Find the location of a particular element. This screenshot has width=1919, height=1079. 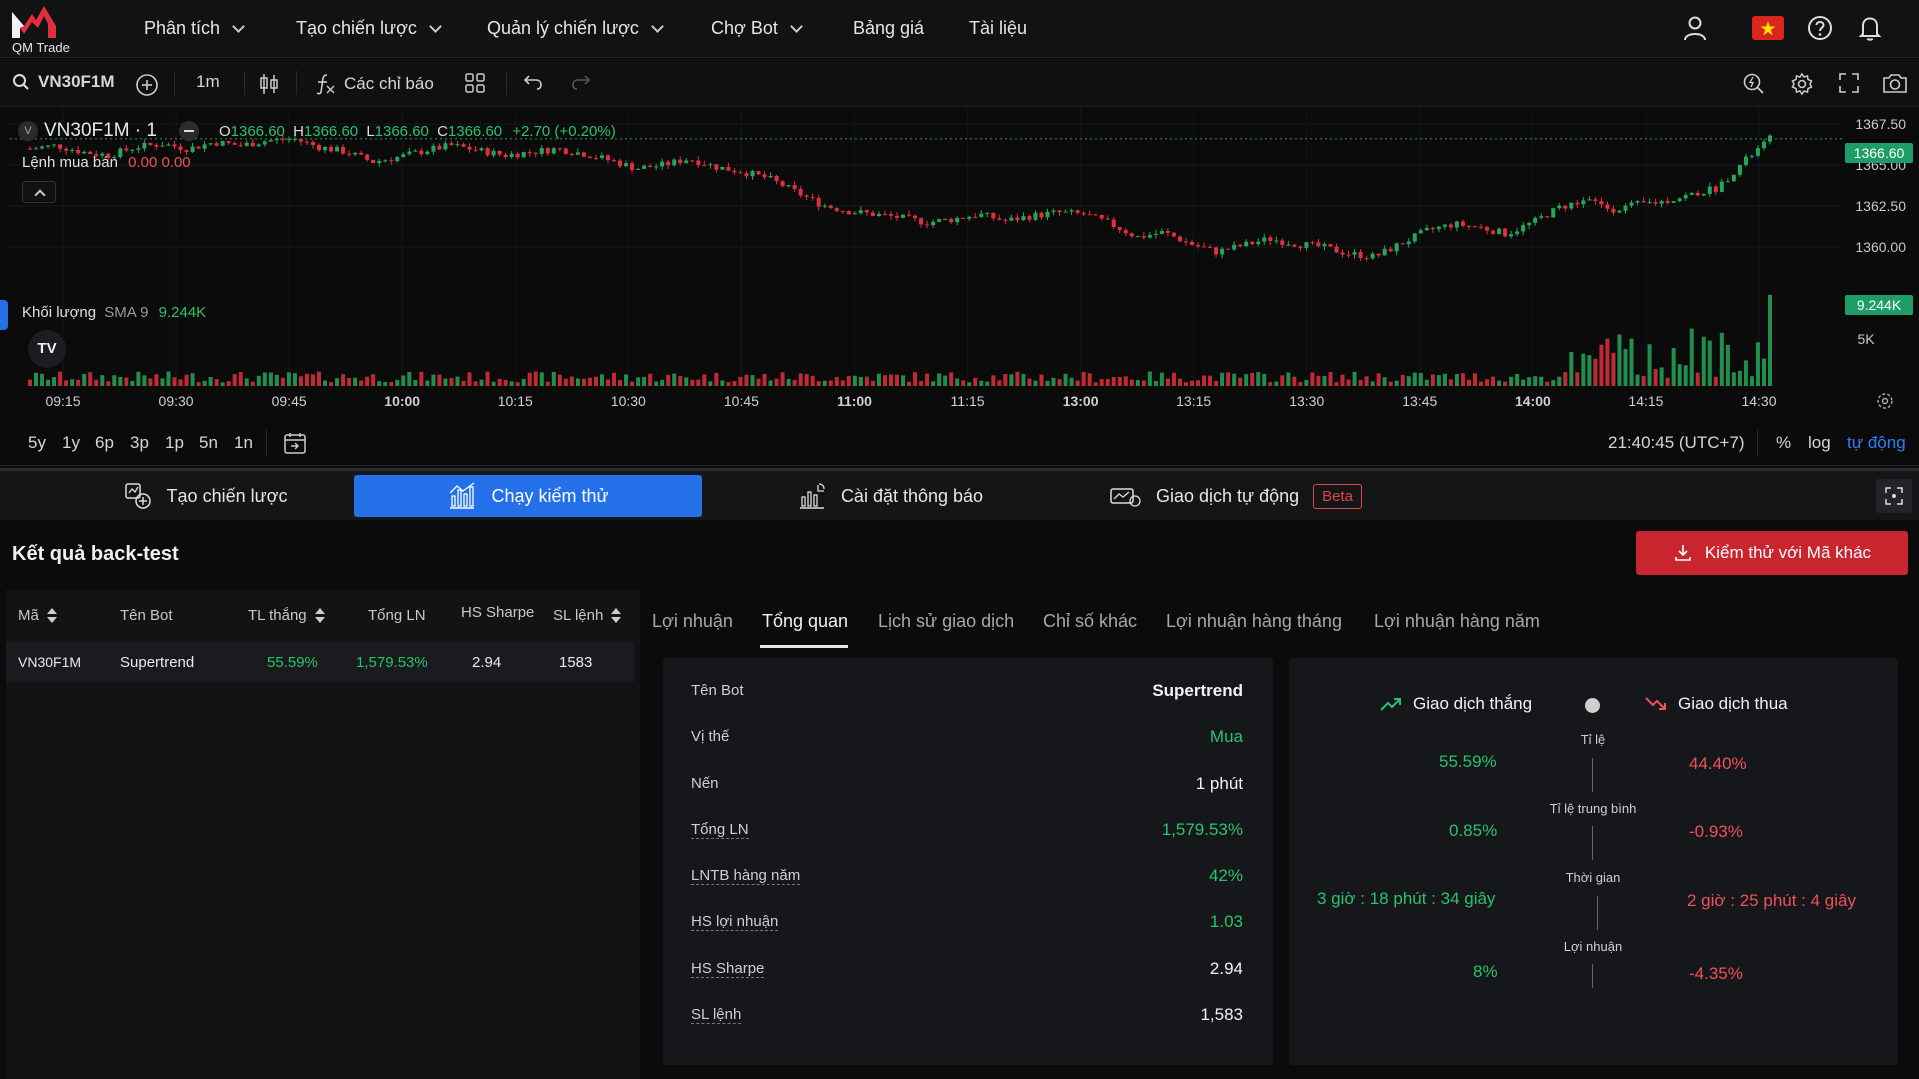

axis-settings-button is located at coordinates (1885, 403).